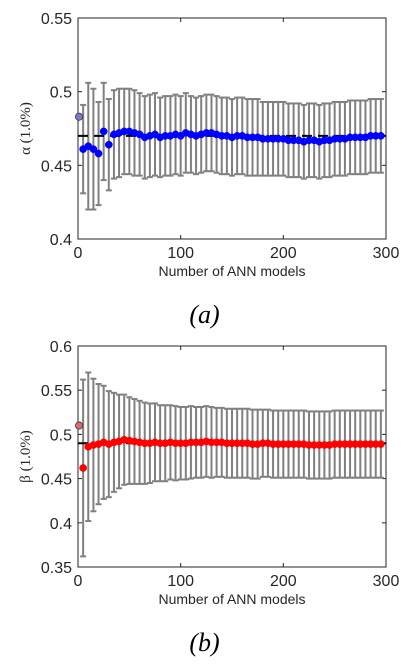  I want to click on y-tick-label: 0.35, so click(56, 568).